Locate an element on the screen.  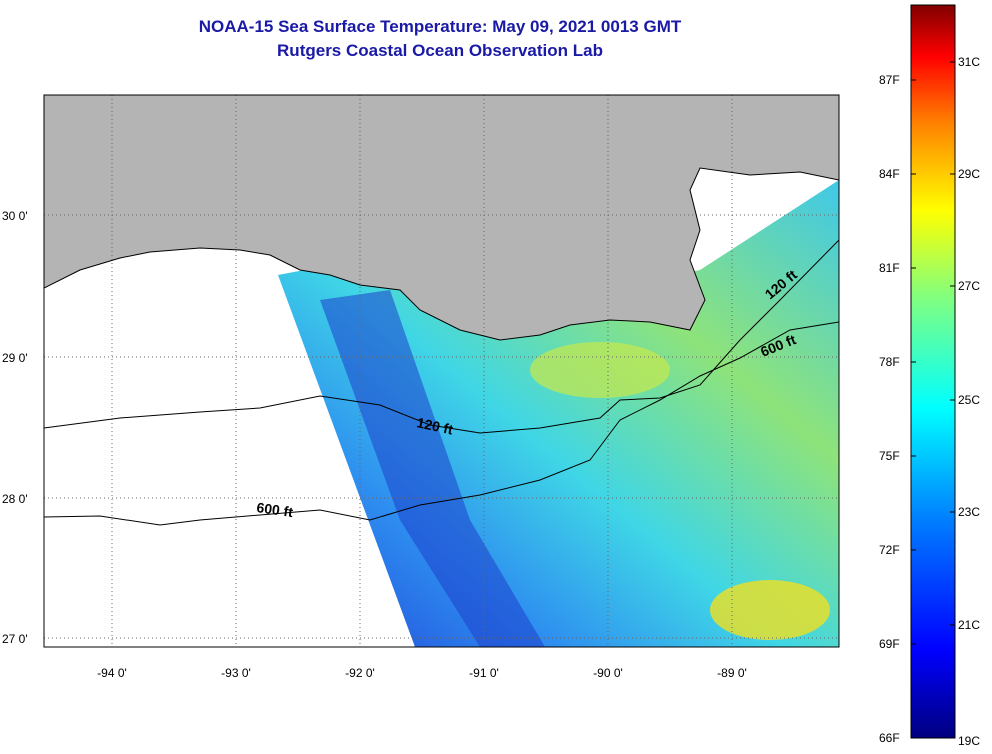
colorbar-c-label: 25C is located at coordinates (969, 400).